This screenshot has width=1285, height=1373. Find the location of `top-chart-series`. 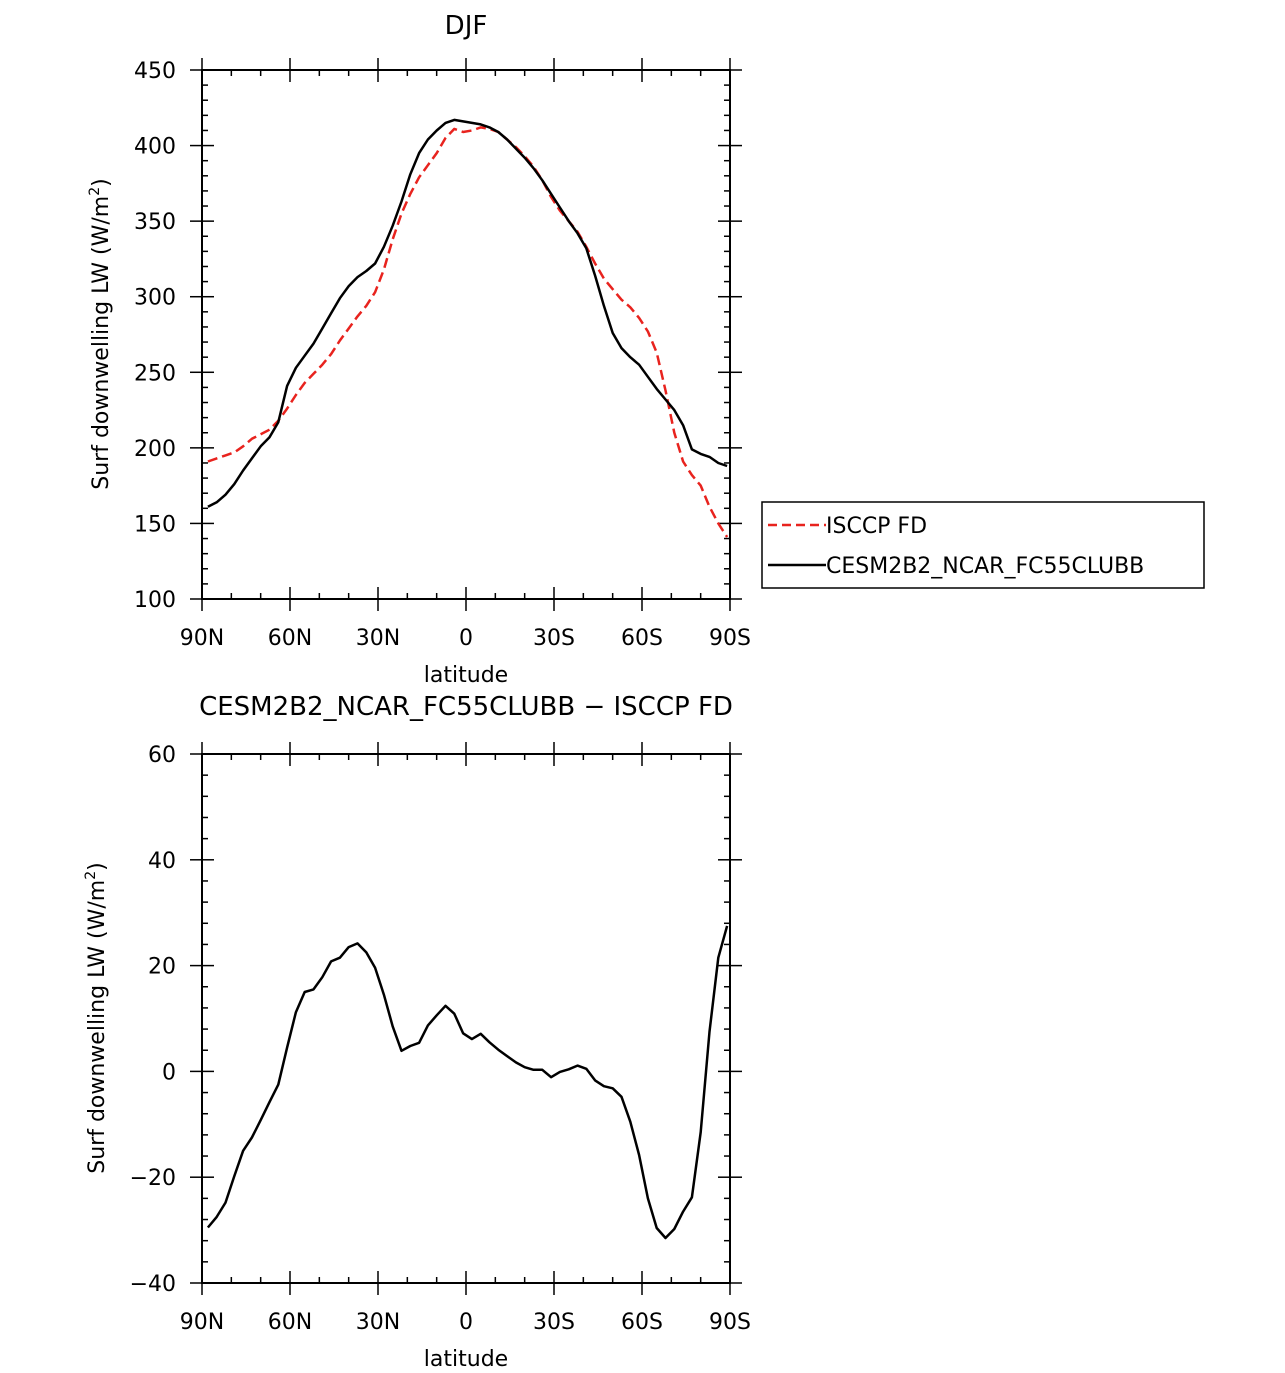

top-chart-series is located at coordinates (468, 328).